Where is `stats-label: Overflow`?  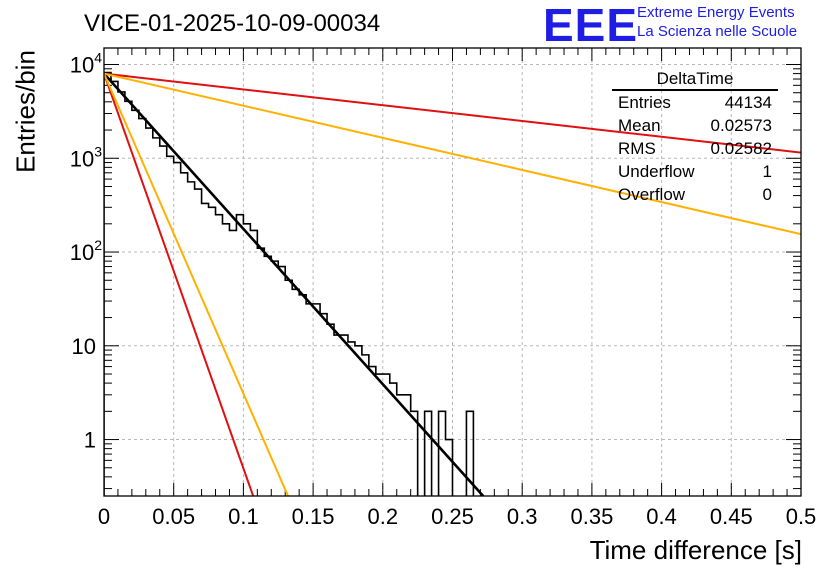
stats-label: Overflow is located at coordinates (652, 194).